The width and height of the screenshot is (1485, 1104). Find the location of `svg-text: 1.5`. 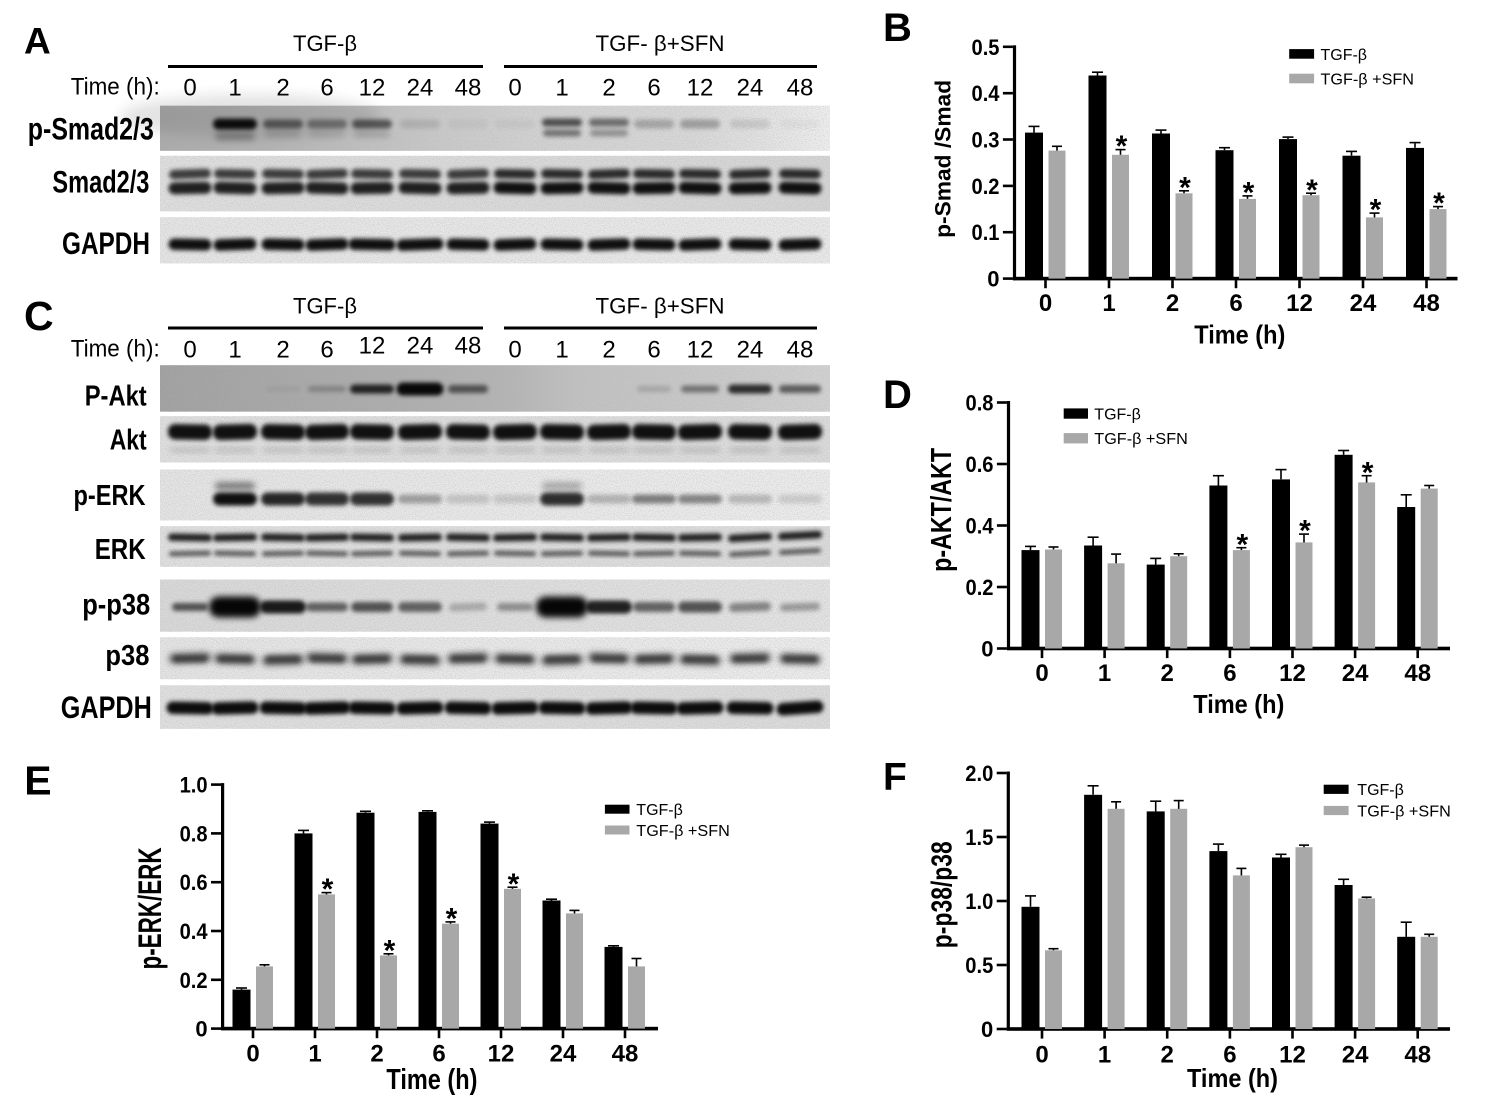

svg-text: 1.5 is located at coordinates (979, 837).